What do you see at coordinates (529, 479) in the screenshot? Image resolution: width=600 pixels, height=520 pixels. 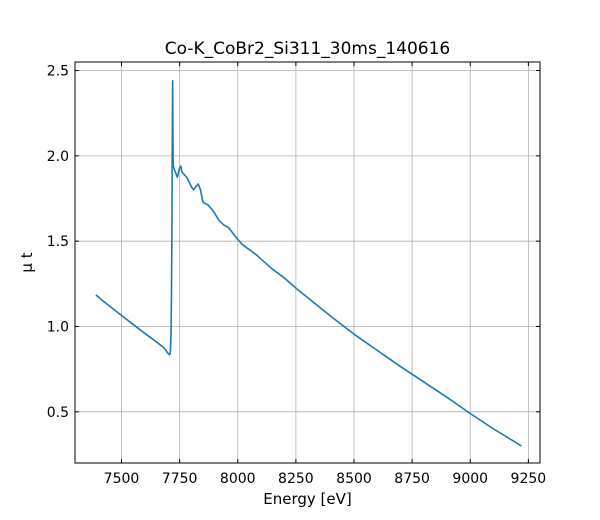 I see `x-tick-label: 9250` at bounding box center [529, 479].